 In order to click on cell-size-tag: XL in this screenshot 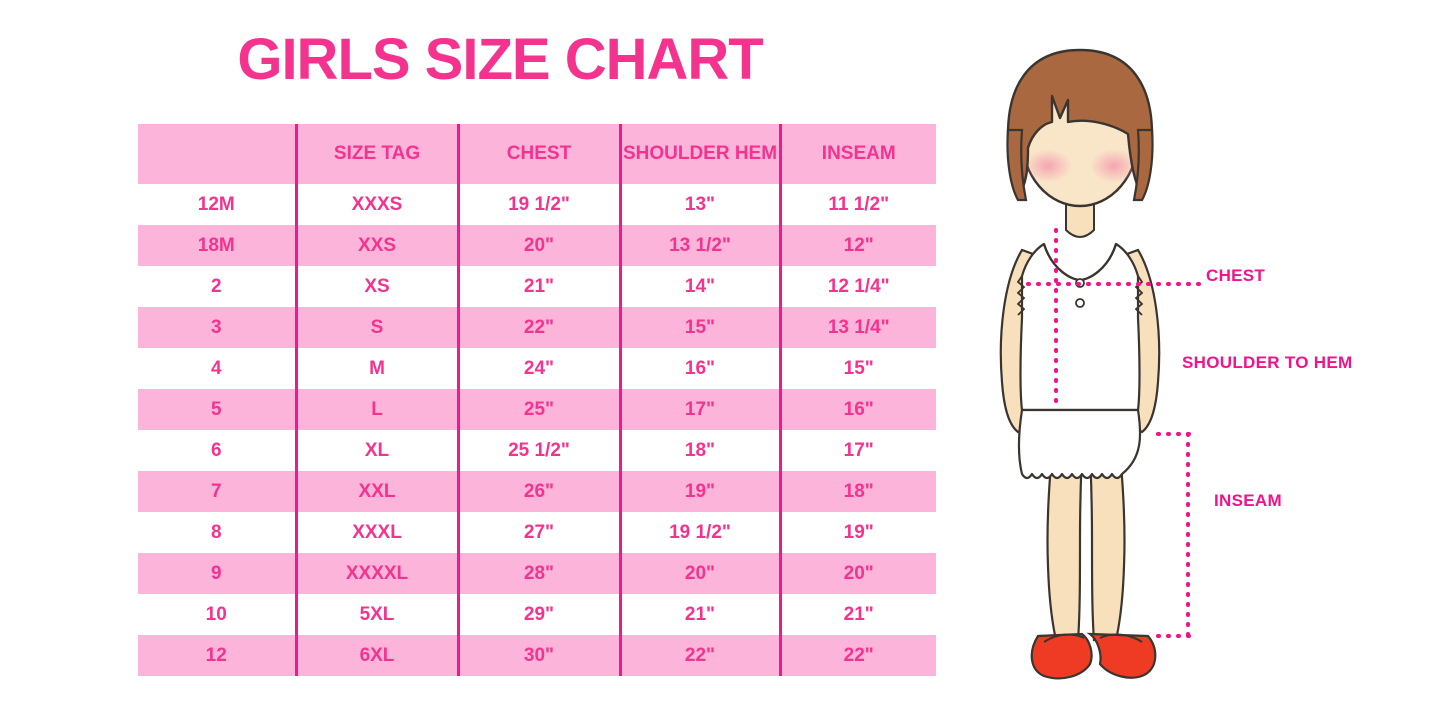, I will do `click(378, 450)`.